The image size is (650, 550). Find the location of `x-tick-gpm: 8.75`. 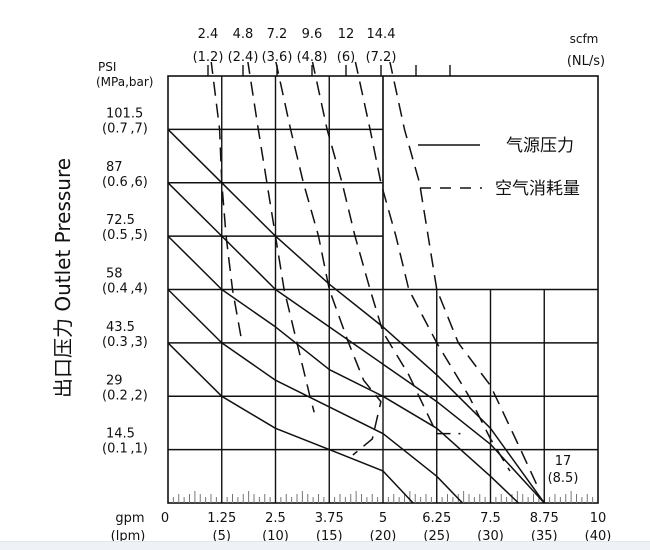

x-tick-gpm: 8.75 is located at coordinates (544, 518).